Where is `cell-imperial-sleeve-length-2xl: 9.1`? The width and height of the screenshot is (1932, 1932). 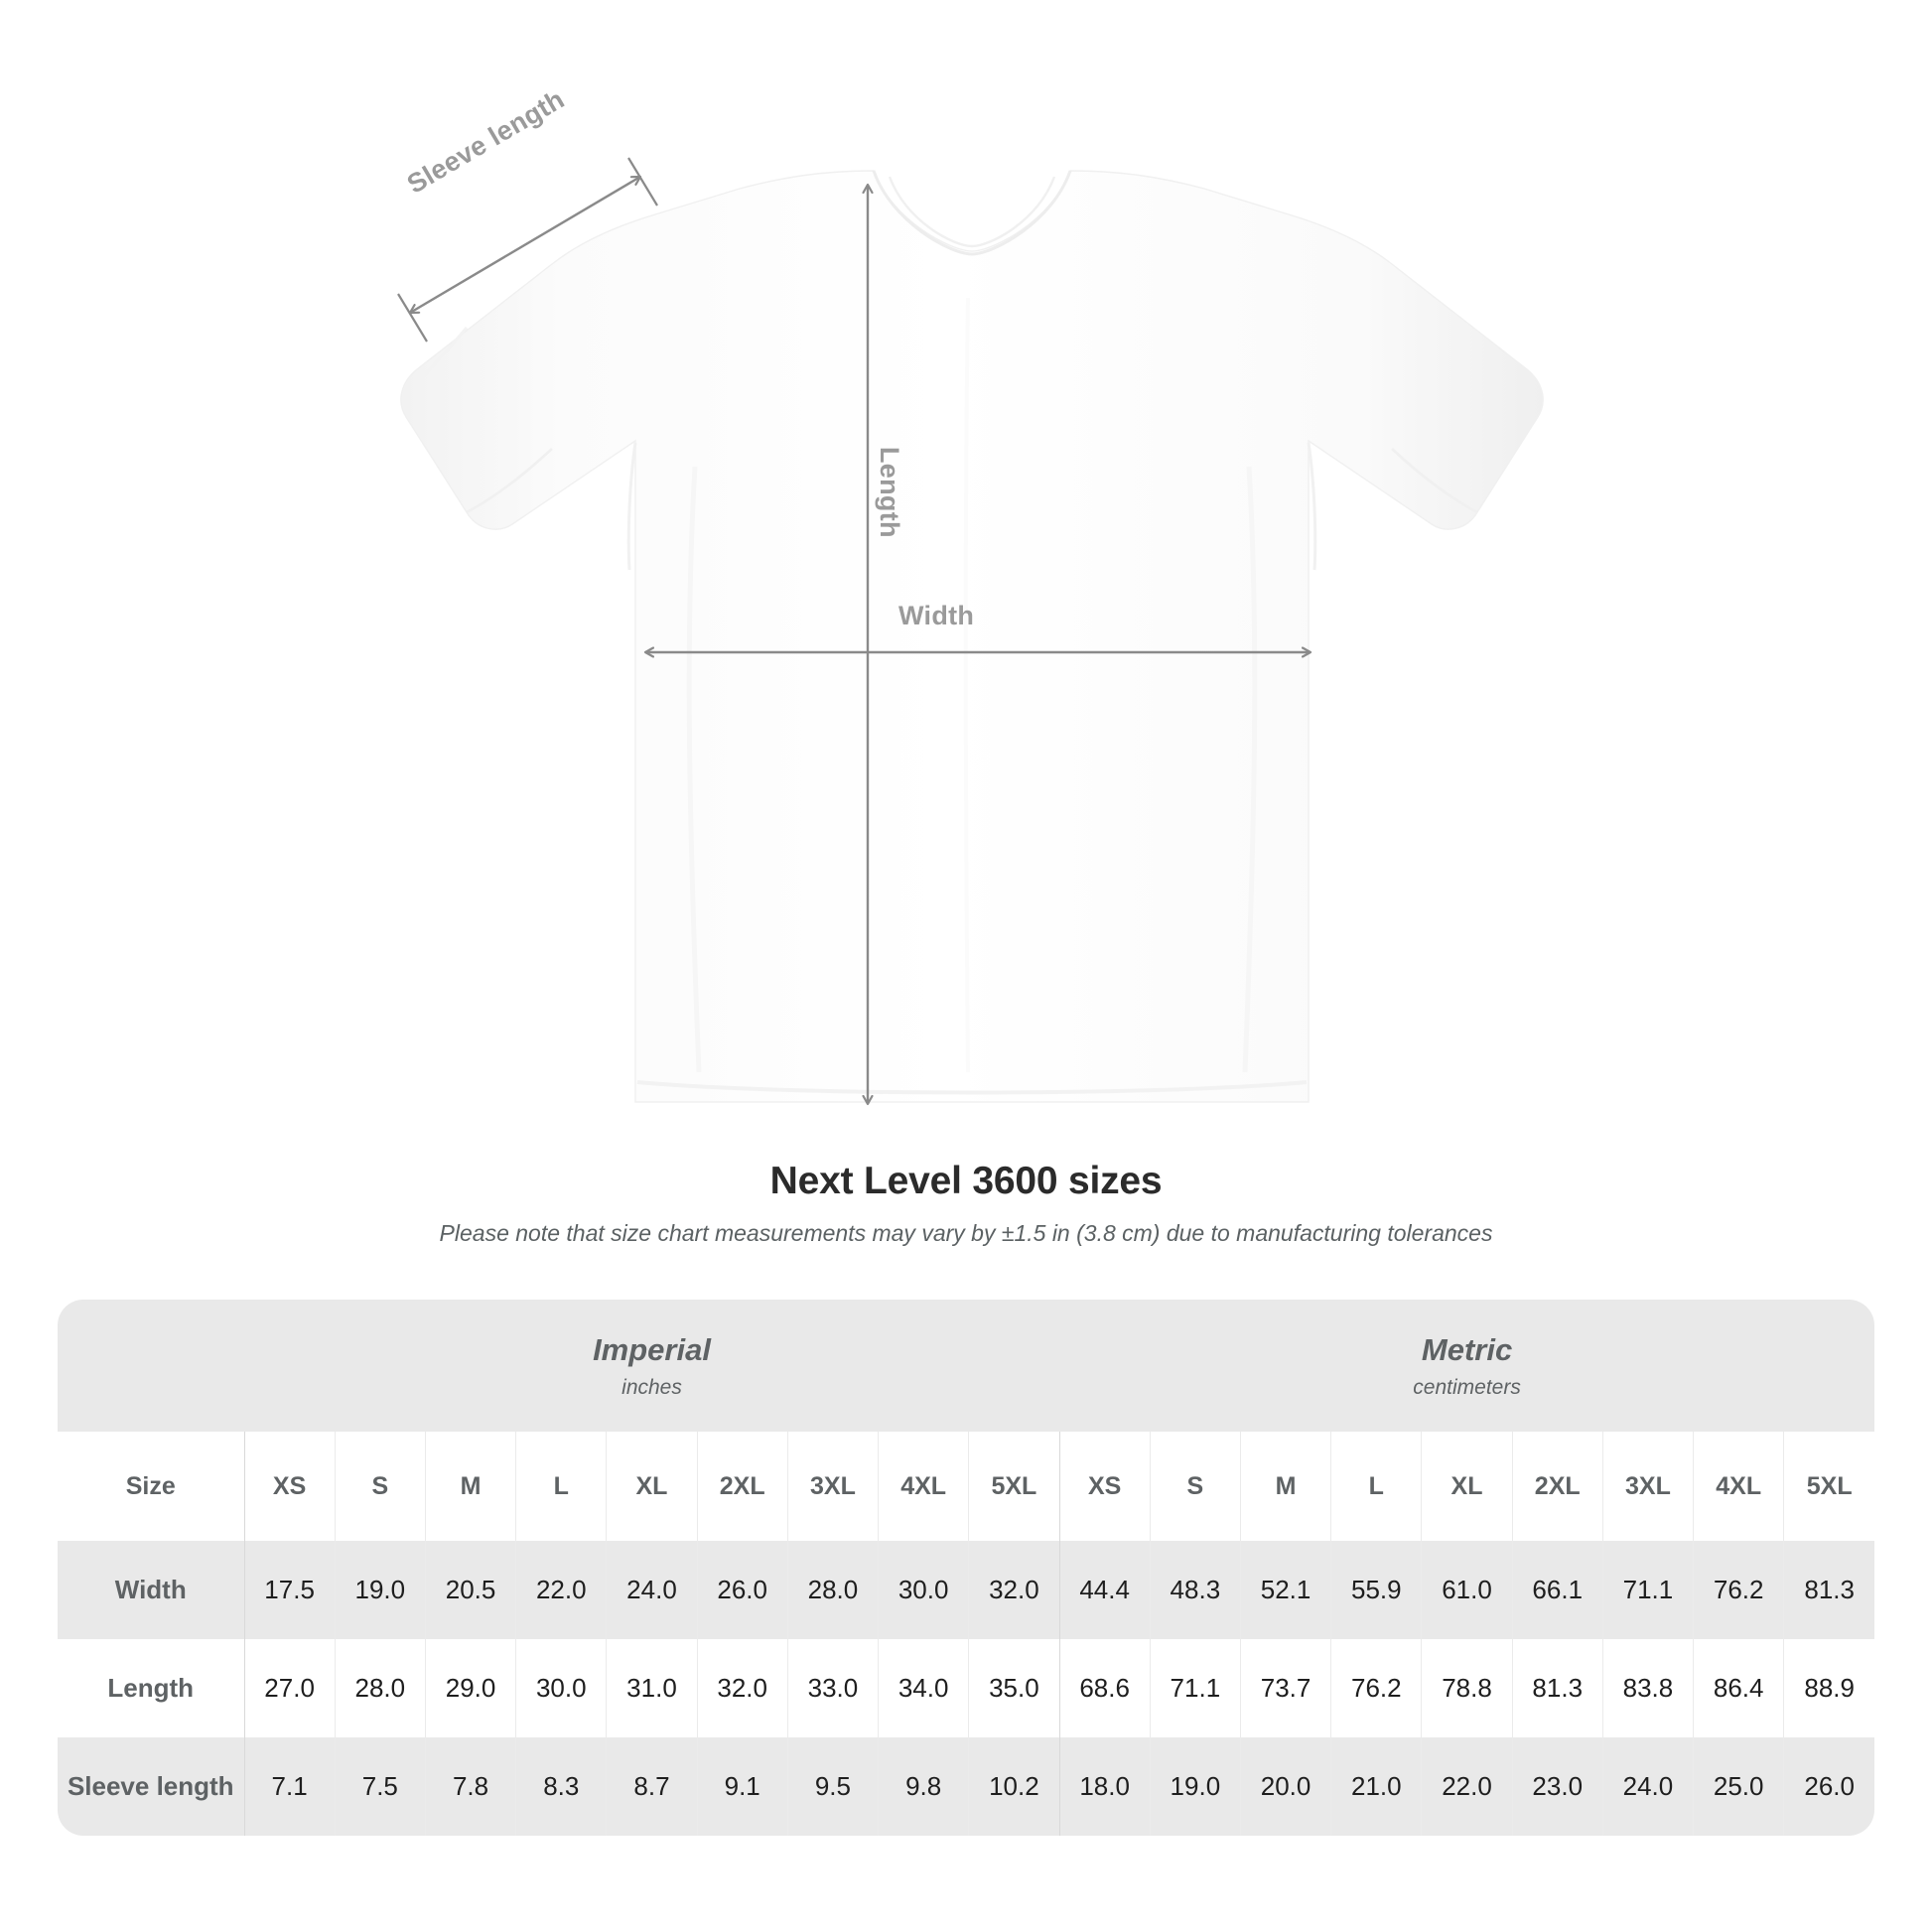 cell-imperial-sleeve-length-2xl: 9.1 is located at coordinates (742, 1786).